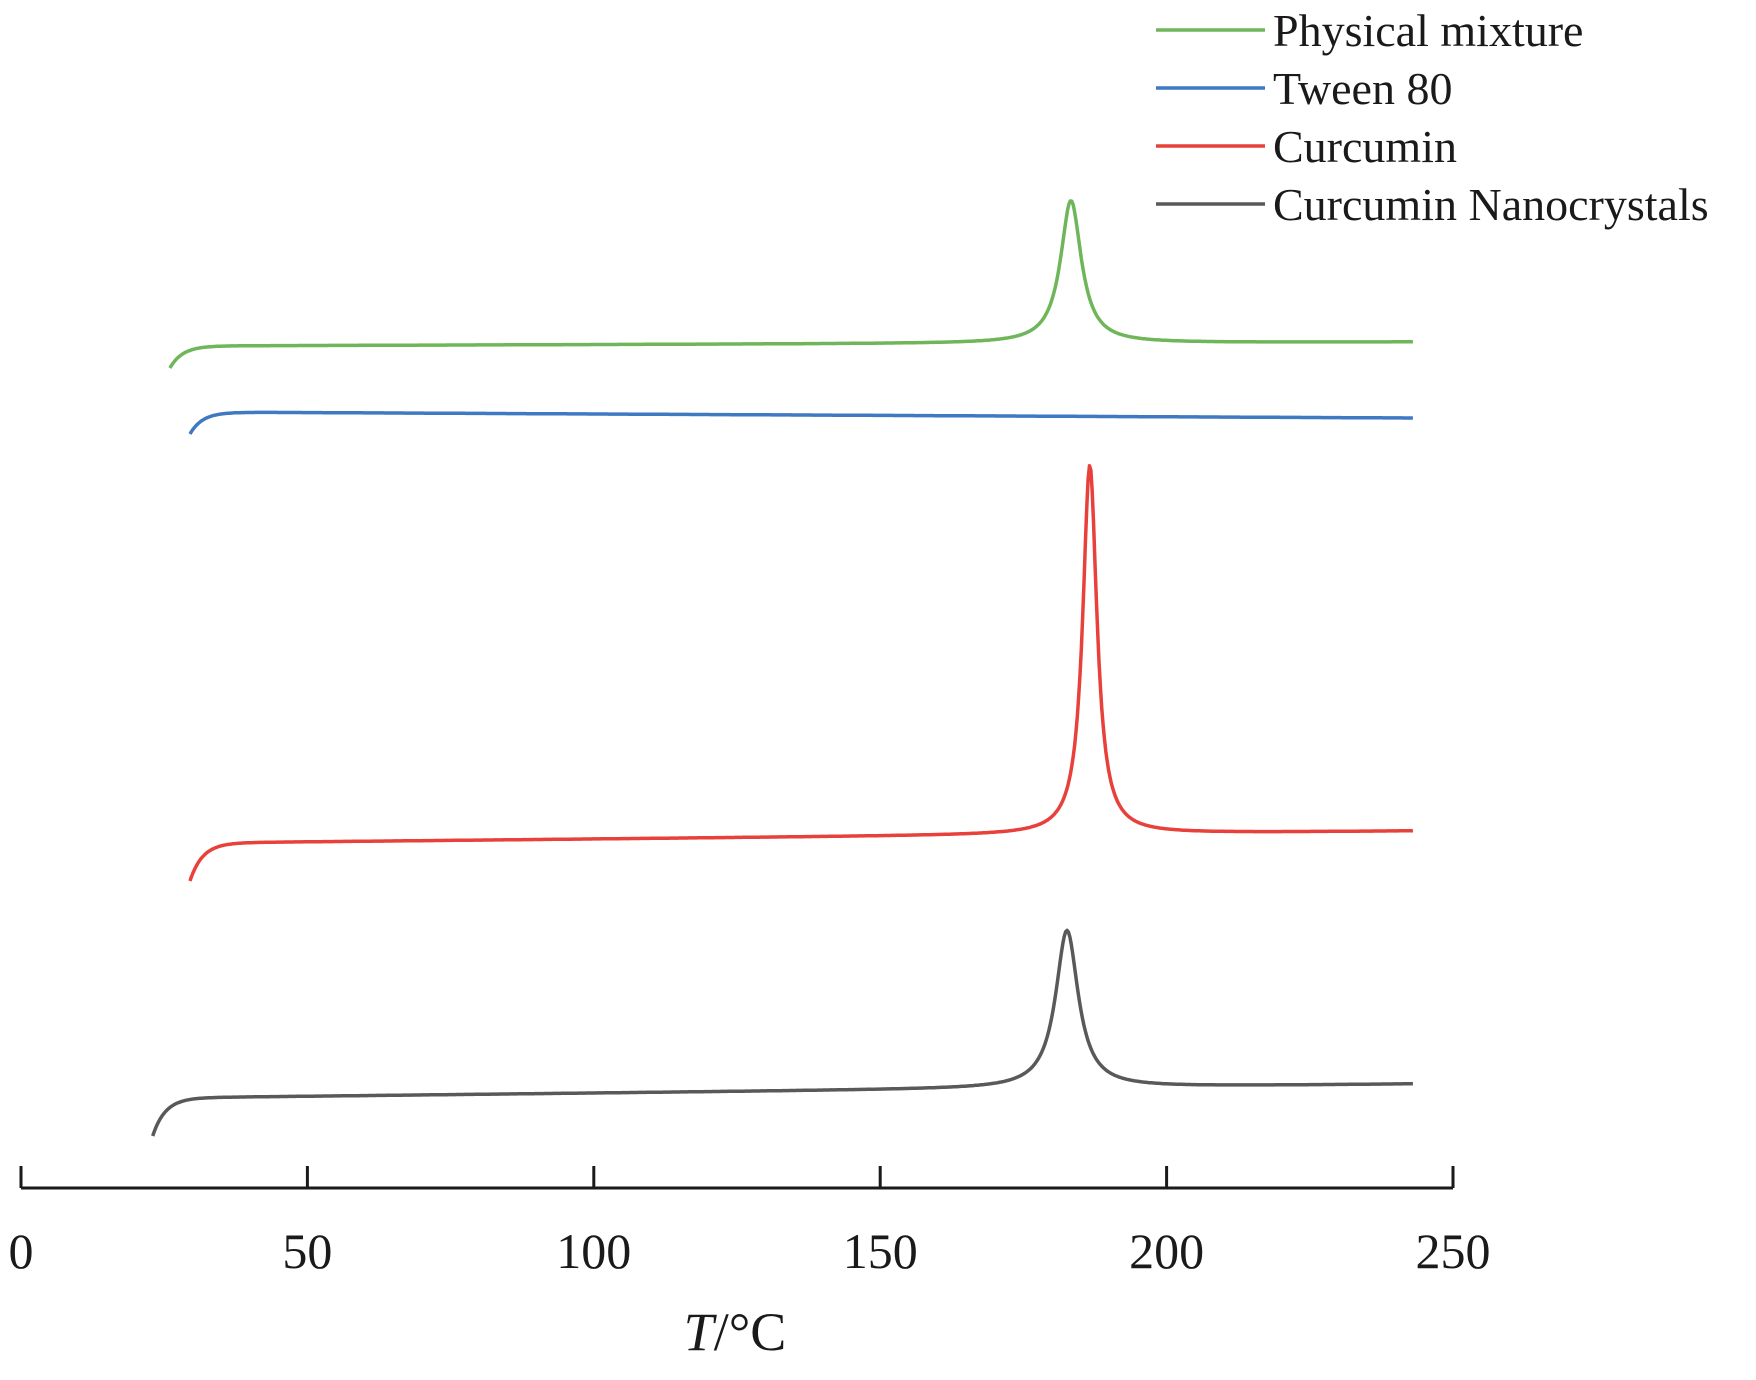 The height and width of the screenshot is (1380, 1756). What do you see at coordinates (307, 1251) in the screenshot?
I see `x-tick-label: 50` at bounding box center [307, 1251].